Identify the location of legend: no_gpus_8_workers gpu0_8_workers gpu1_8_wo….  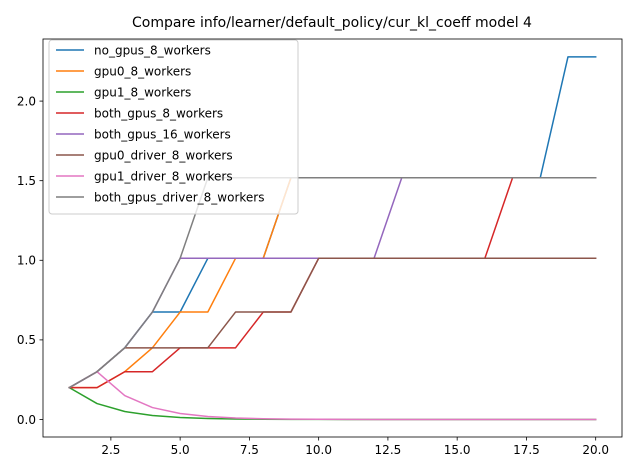
(173, 127).